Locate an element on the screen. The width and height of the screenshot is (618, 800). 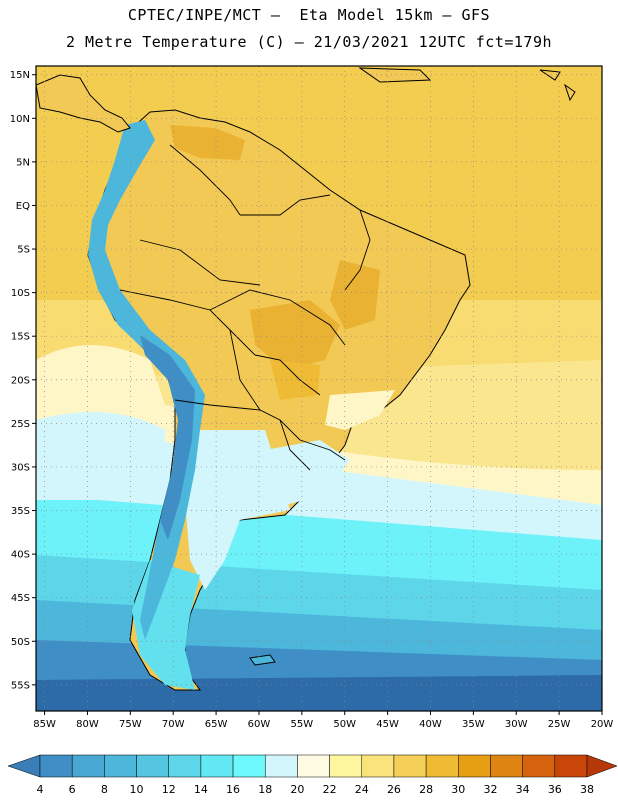
andes-core is located at coordinates (167, 437).